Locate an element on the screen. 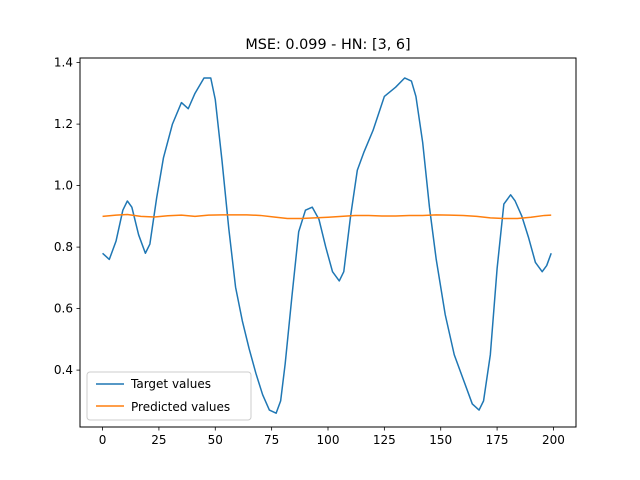 The image size is (640, 480). y-tick-label: 1.0 is located at coordinates (63, 186).